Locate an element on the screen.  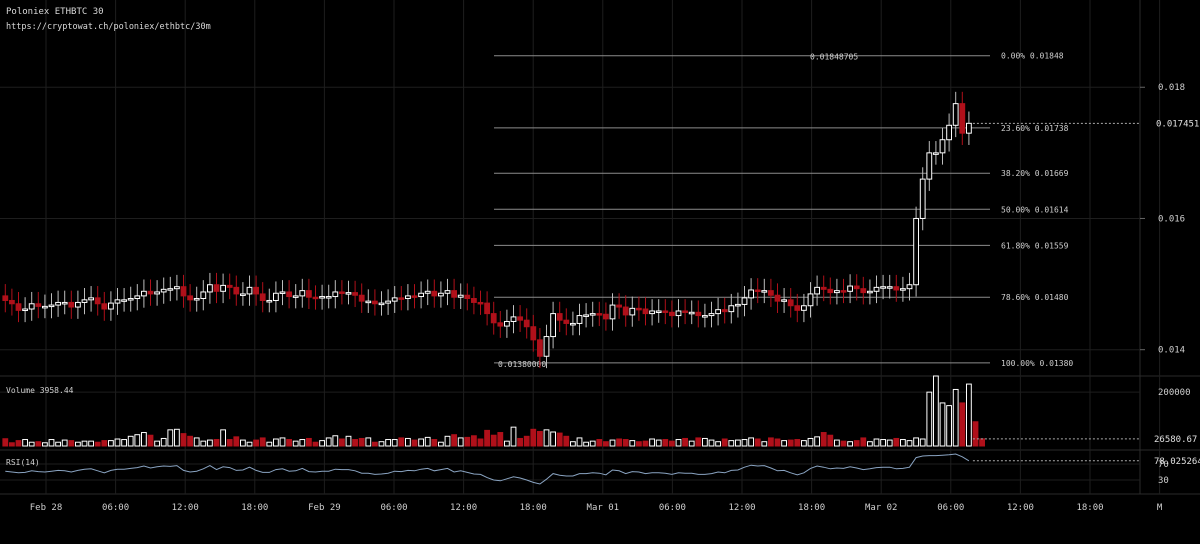
volume-tick-label: 200000 is located at coordinates (1174, 393).